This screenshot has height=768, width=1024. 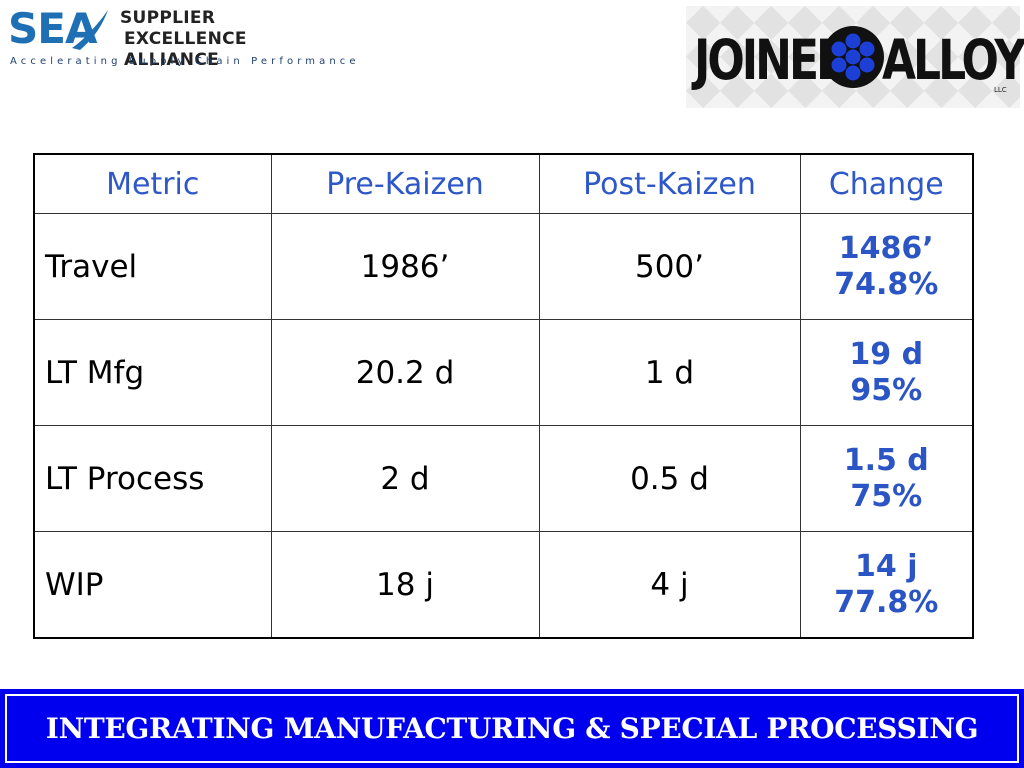 I want to click on change-cell: 14 j 77.8%, so click(x=886, y=585).